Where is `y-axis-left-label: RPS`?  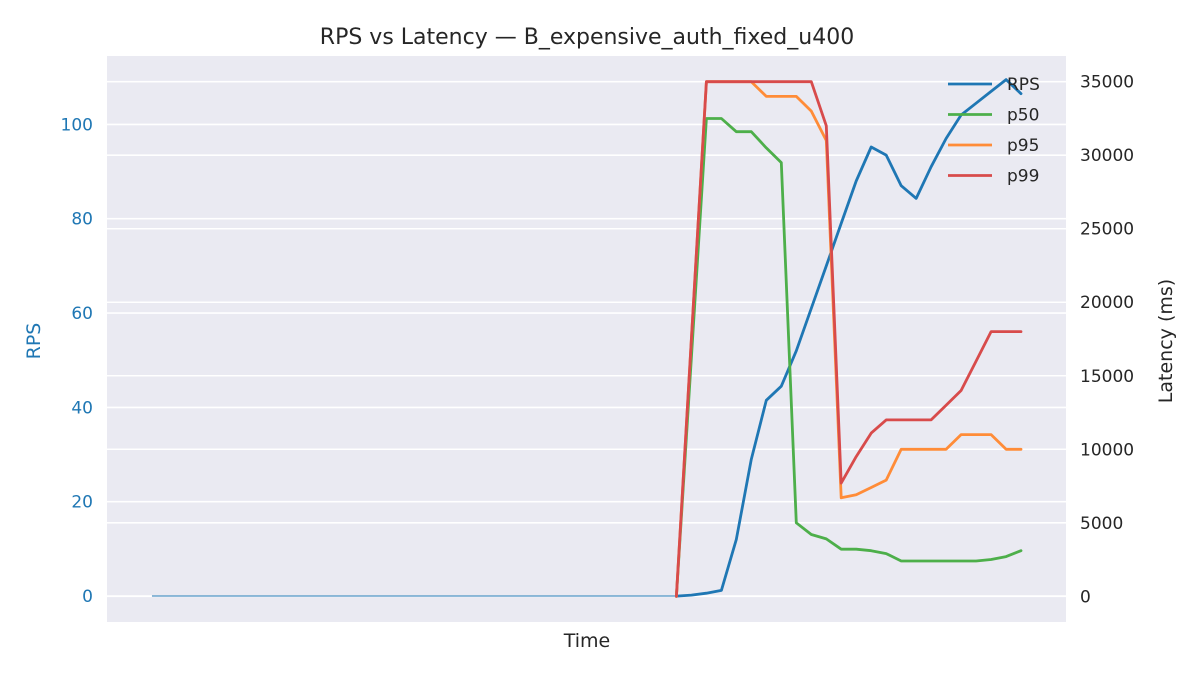
y-axis-left-label: RPS is located at coordinates (34, 341).